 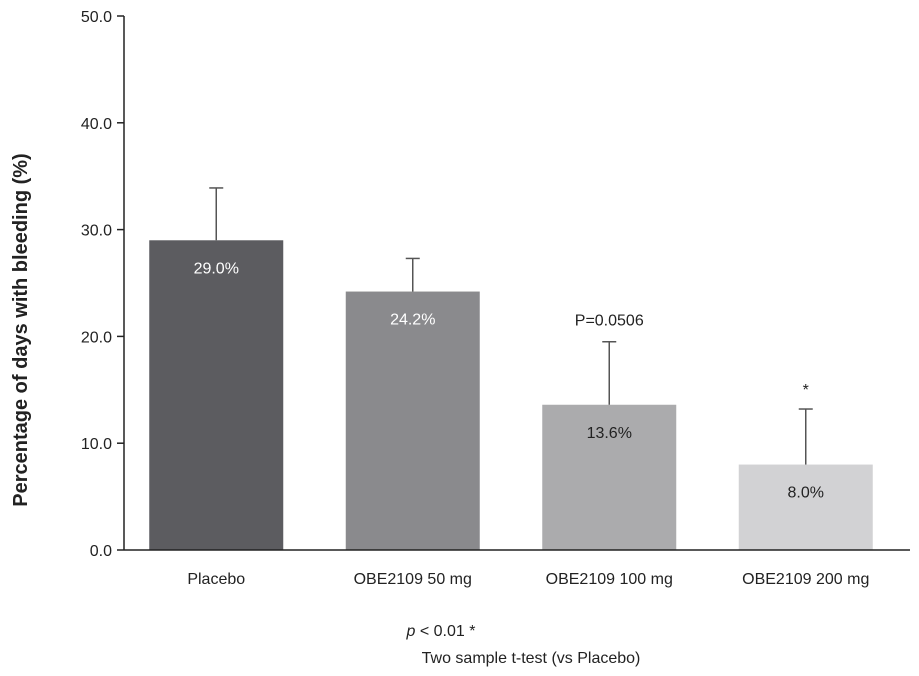 What do you see at coordinates (531, 658) in the screenshot?
I see `footnote-test: Two sample t-test (vs Placebo)` at bounding box center [531, 658].